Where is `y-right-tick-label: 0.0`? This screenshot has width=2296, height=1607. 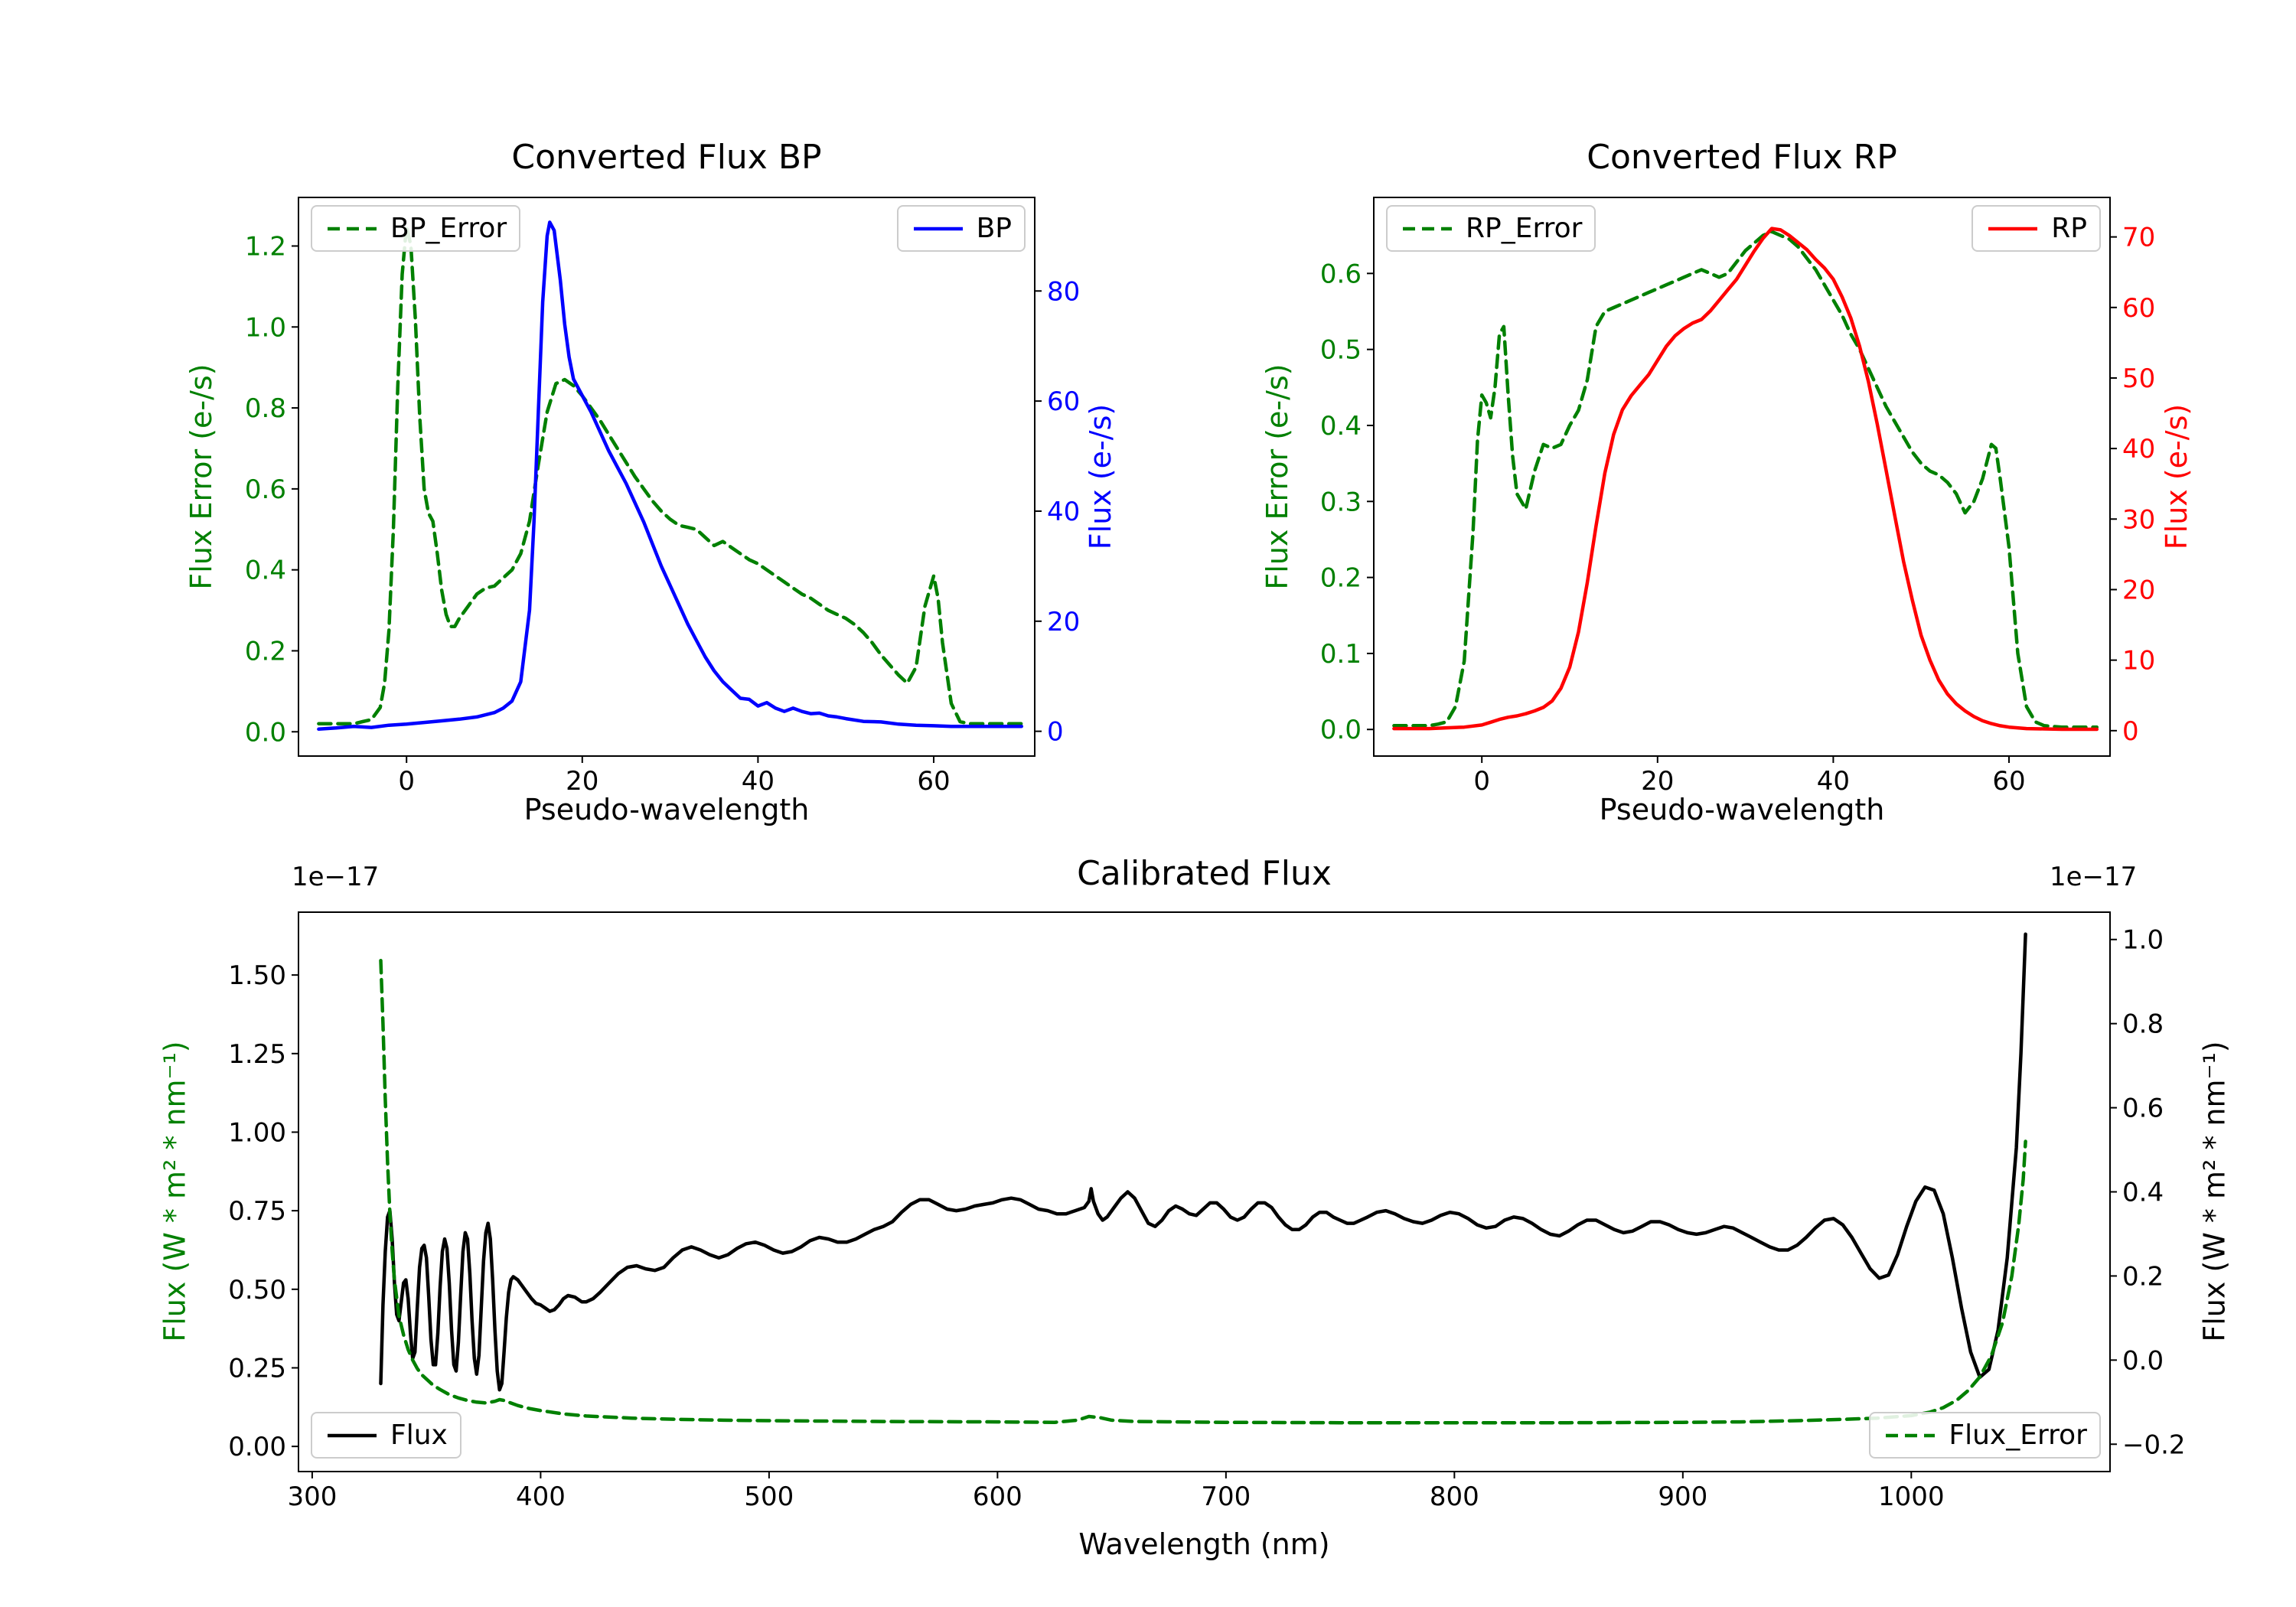
y-right-tick-label: 0.0 is located at coordinates (2143, 1360).